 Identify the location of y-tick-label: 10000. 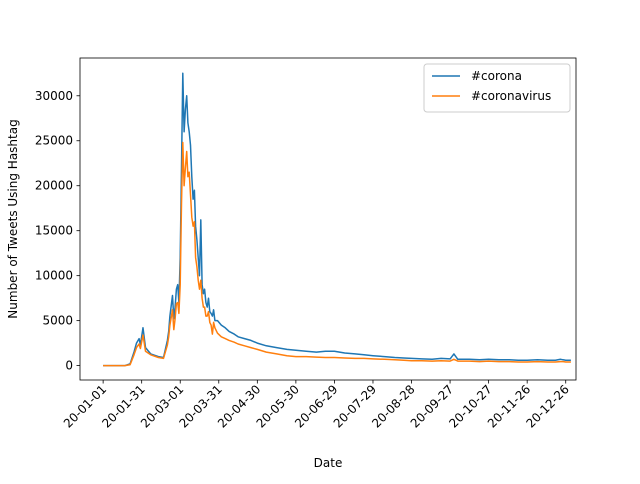
(54, 276).